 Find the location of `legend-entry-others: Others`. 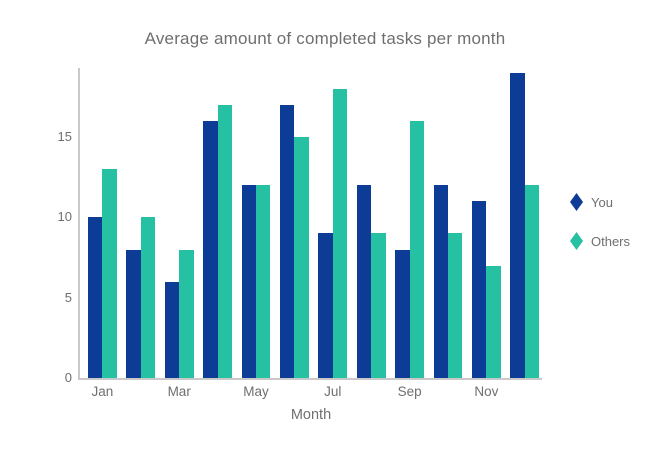

legend-entry-others: Others is located at coordinates (600, 241).